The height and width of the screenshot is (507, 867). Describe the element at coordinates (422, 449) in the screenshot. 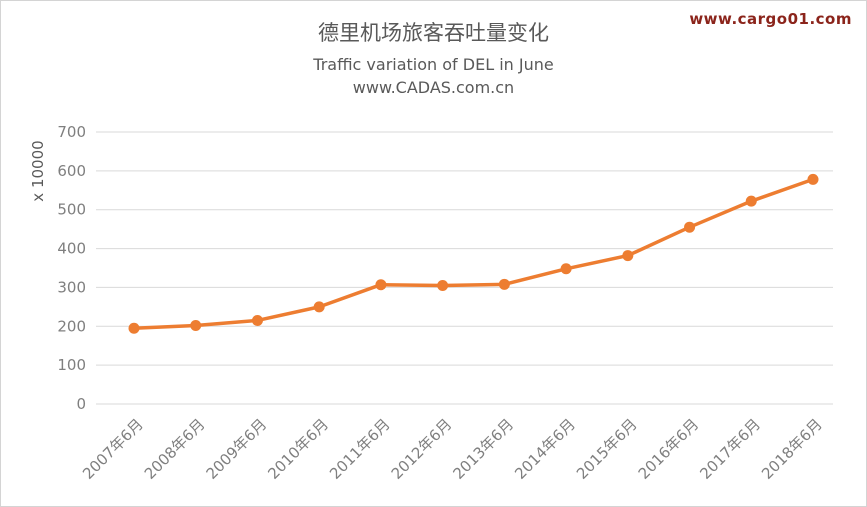

I see `x-tick-label: 2012年6月` at that location.